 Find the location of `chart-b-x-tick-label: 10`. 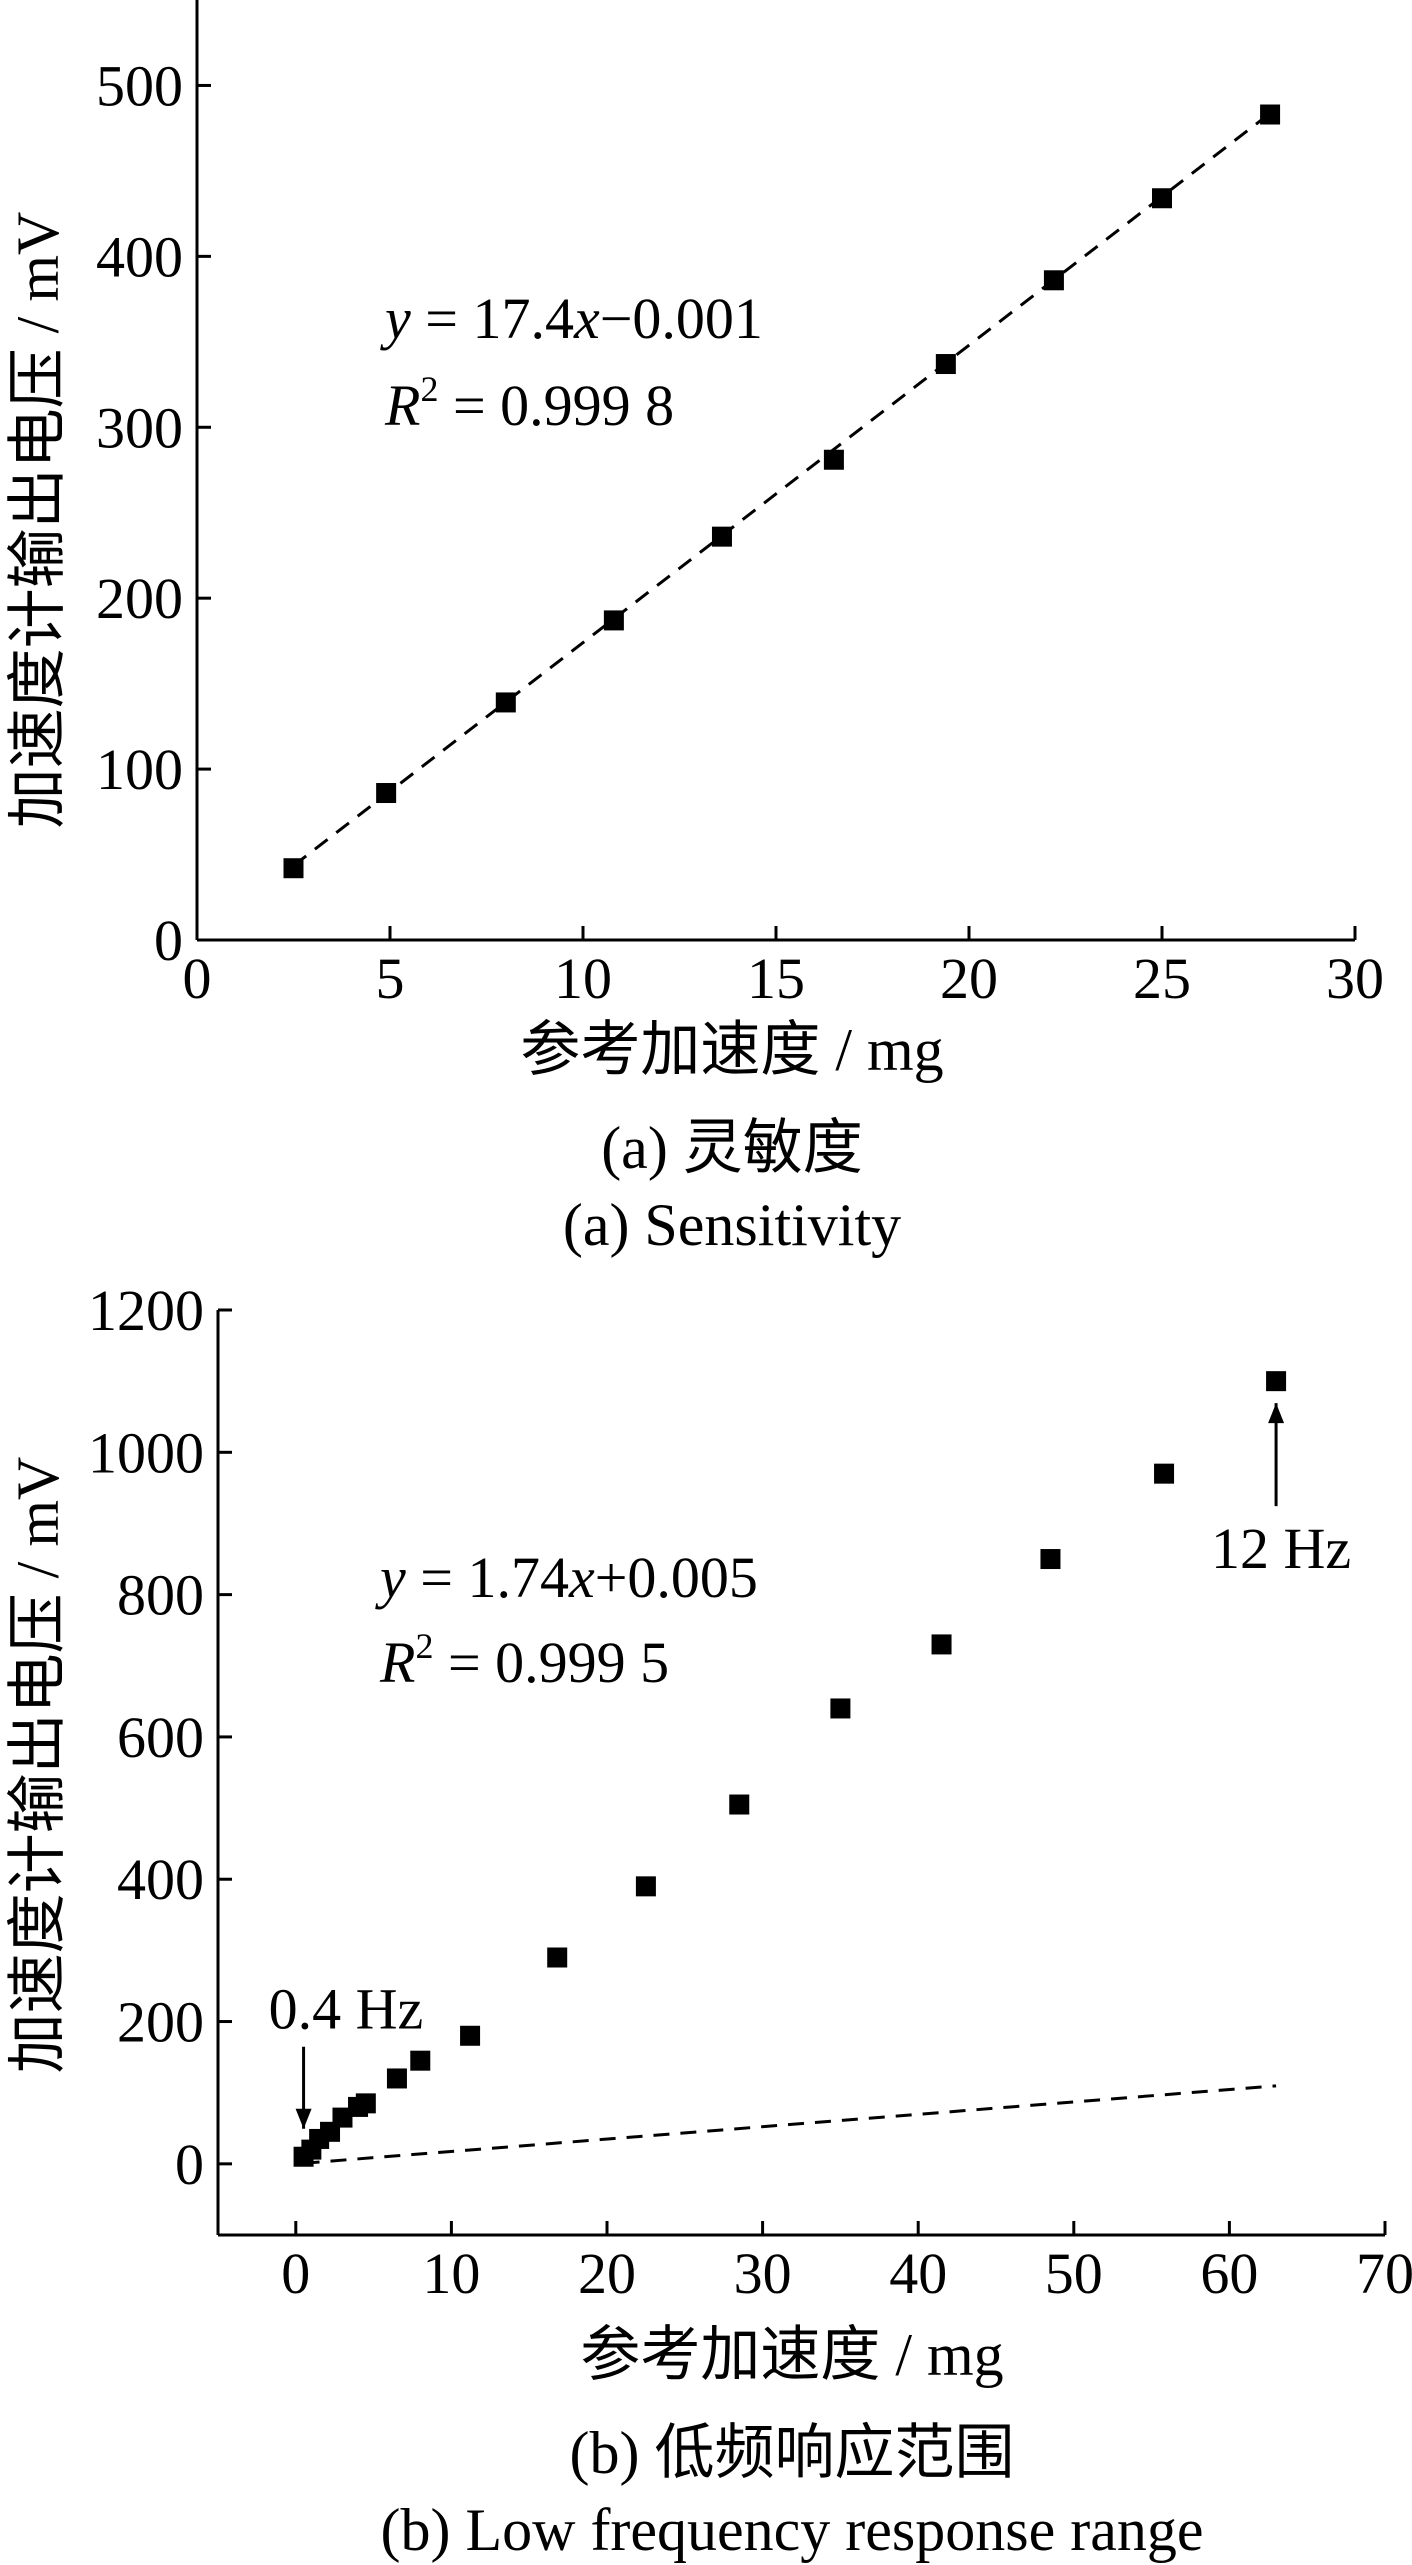

chart-b-x-tick-label: 10 is located at coordinates (451, 2273).